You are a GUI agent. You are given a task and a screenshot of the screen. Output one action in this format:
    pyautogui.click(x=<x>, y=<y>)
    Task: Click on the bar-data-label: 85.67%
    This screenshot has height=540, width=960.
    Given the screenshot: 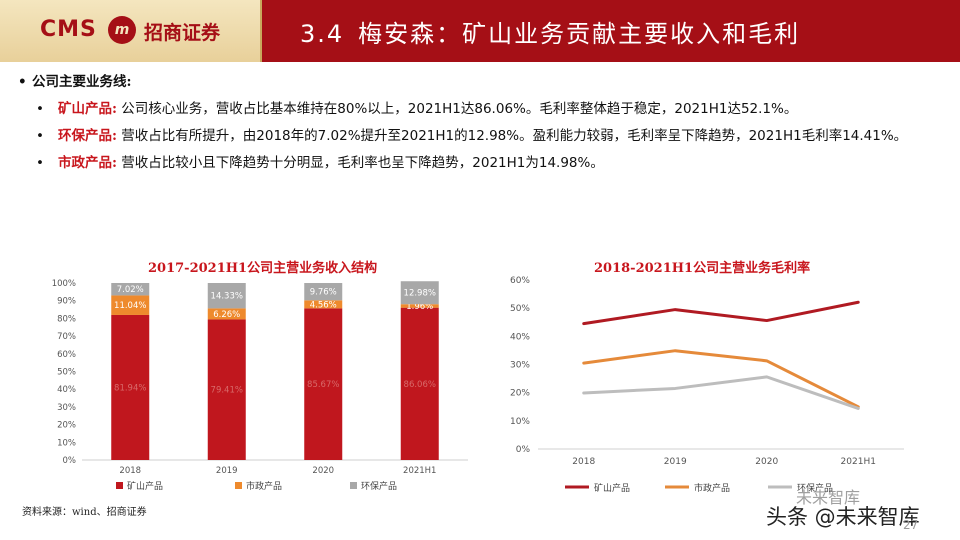 What is the action you would take?
    pyautogui.click(x=323, y=385)
    